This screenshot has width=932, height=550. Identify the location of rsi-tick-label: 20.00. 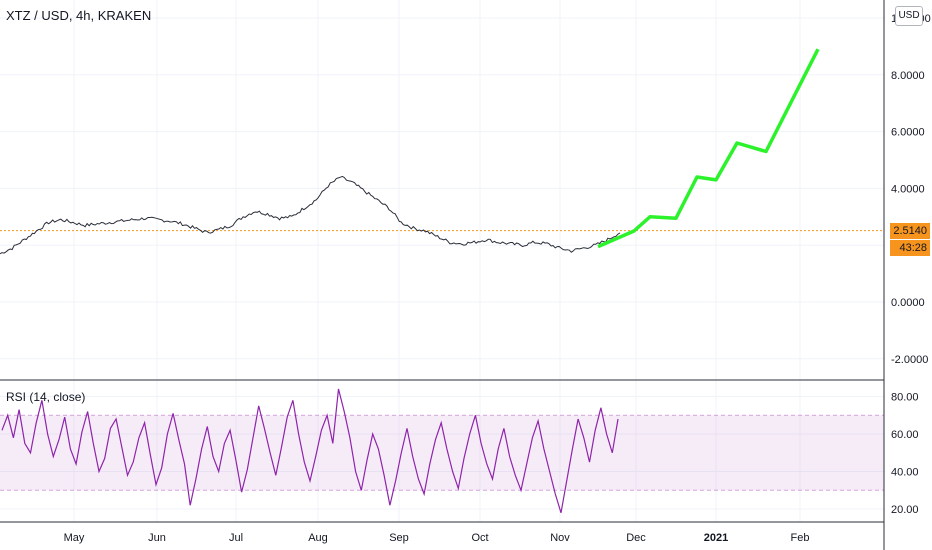
(905, 510).